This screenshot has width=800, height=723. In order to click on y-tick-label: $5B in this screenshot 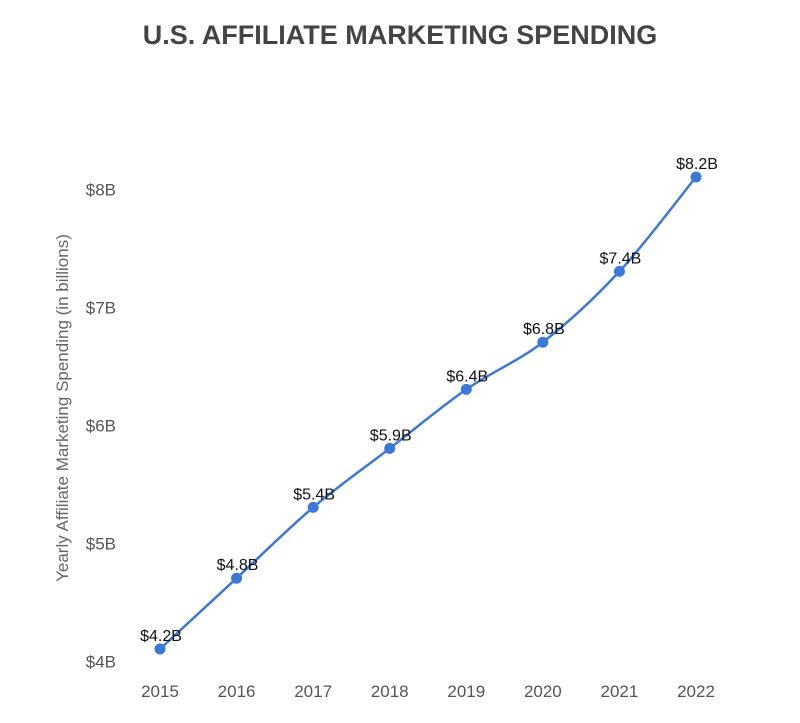, I will do `click(101, 544)`.